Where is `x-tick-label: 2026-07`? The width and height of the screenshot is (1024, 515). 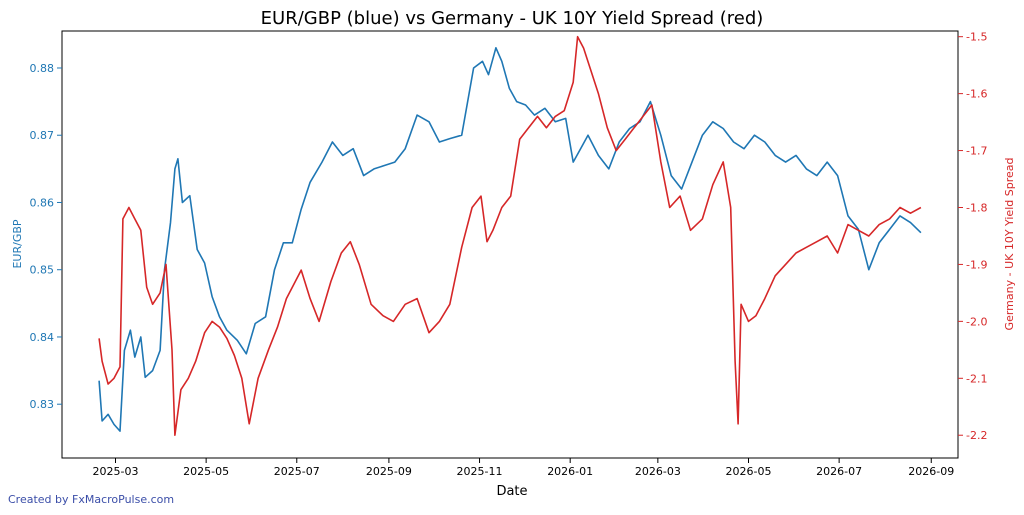 x-tick-label: 2026-07 is located at coordinates (839, 471).